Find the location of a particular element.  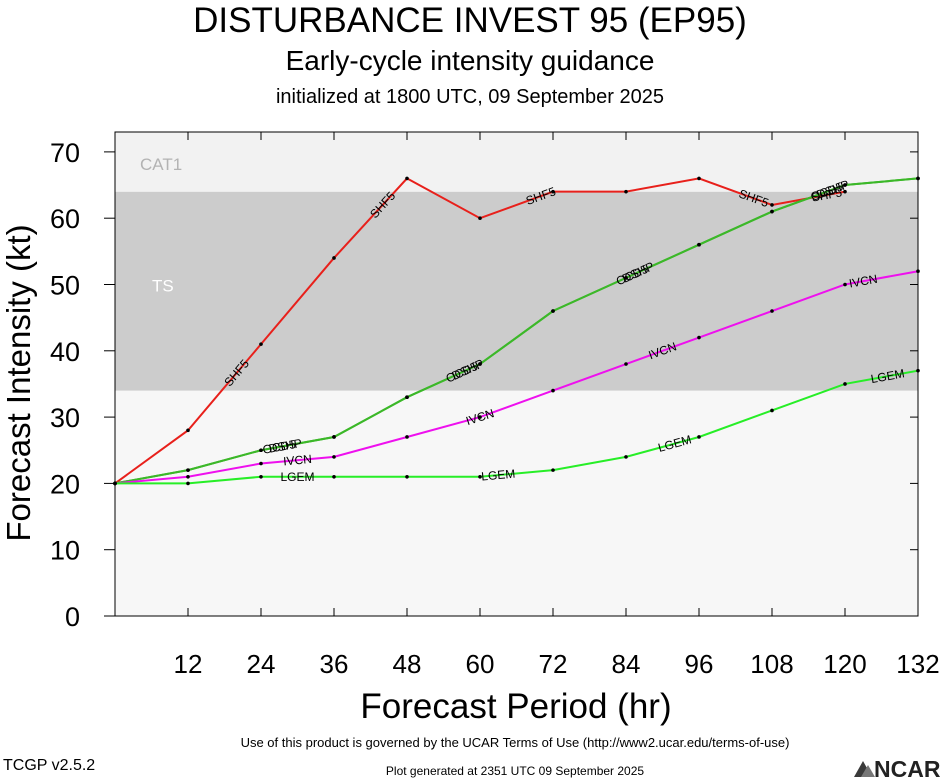

ncar-logo-mark is located at coordinates (864, 769).